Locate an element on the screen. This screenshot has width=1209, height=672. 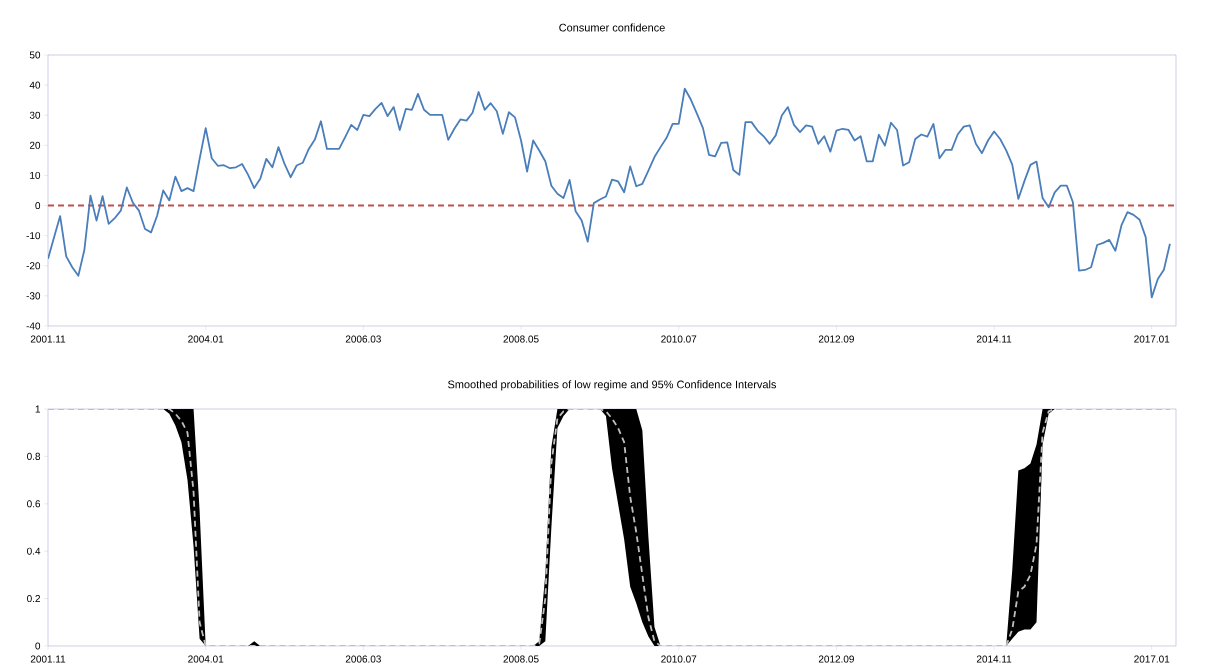
y-tick-label: 0.4 is located at coordinates (34, 551).